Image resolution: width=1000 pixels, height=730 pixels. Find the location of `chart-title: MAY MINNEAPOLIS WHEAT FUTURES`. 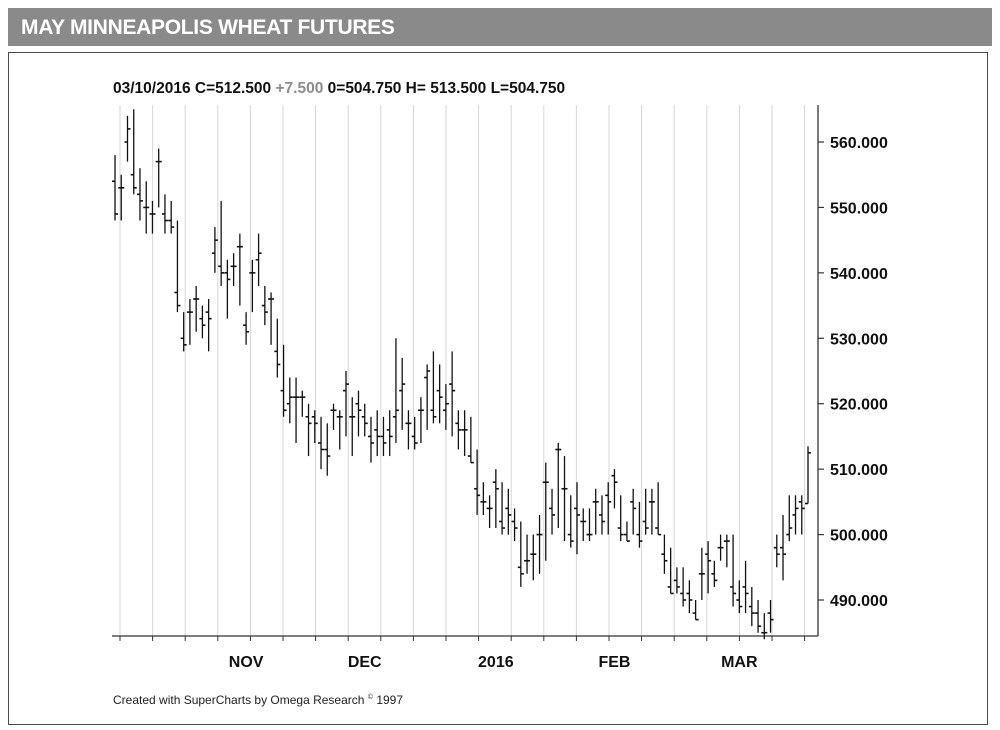

chart-title: MAY MINNEAPOLIS WHEAT FUTURES is located at coordinates (208, 27).